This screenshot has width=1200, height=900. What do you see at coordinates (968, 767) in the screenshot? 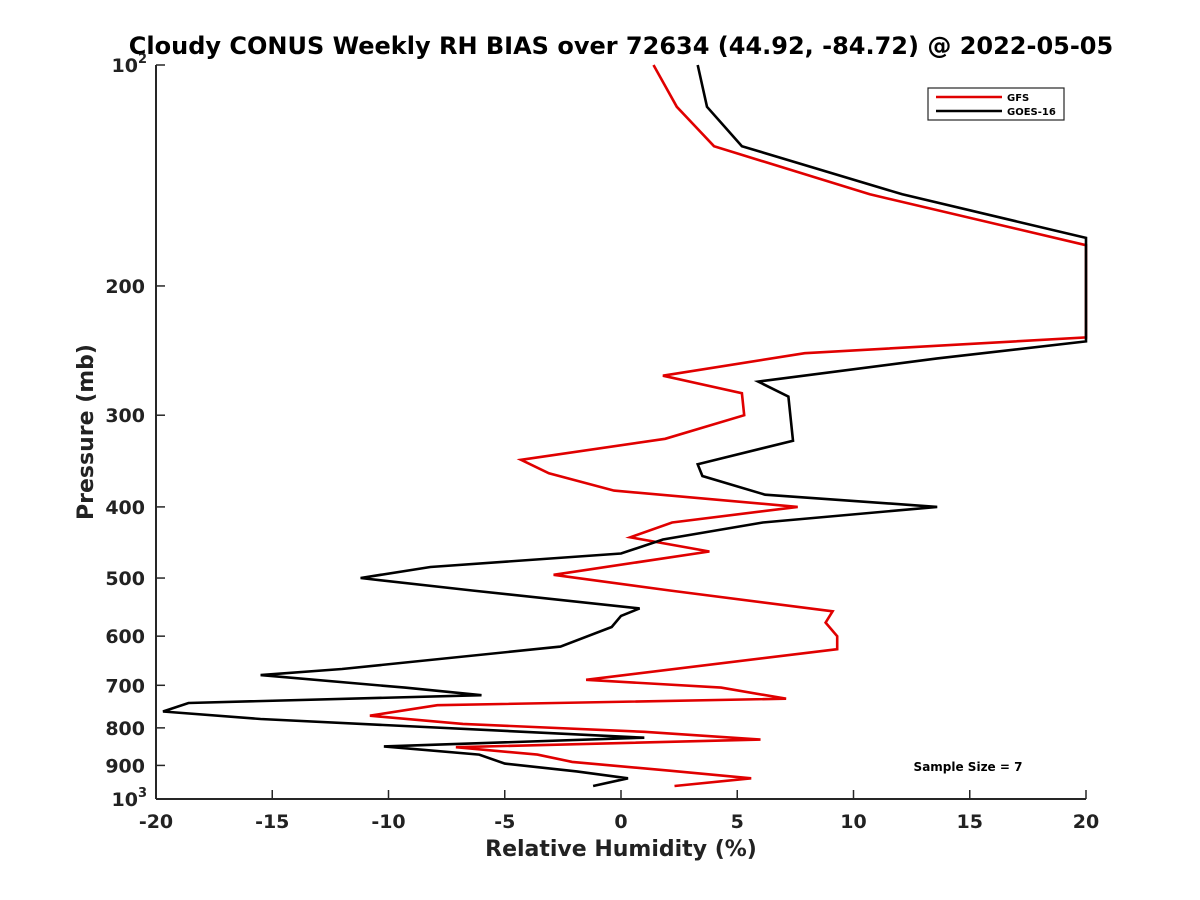
I see `sample-size-annotation: Sample Size = 7` at bounding box center [968, 767].